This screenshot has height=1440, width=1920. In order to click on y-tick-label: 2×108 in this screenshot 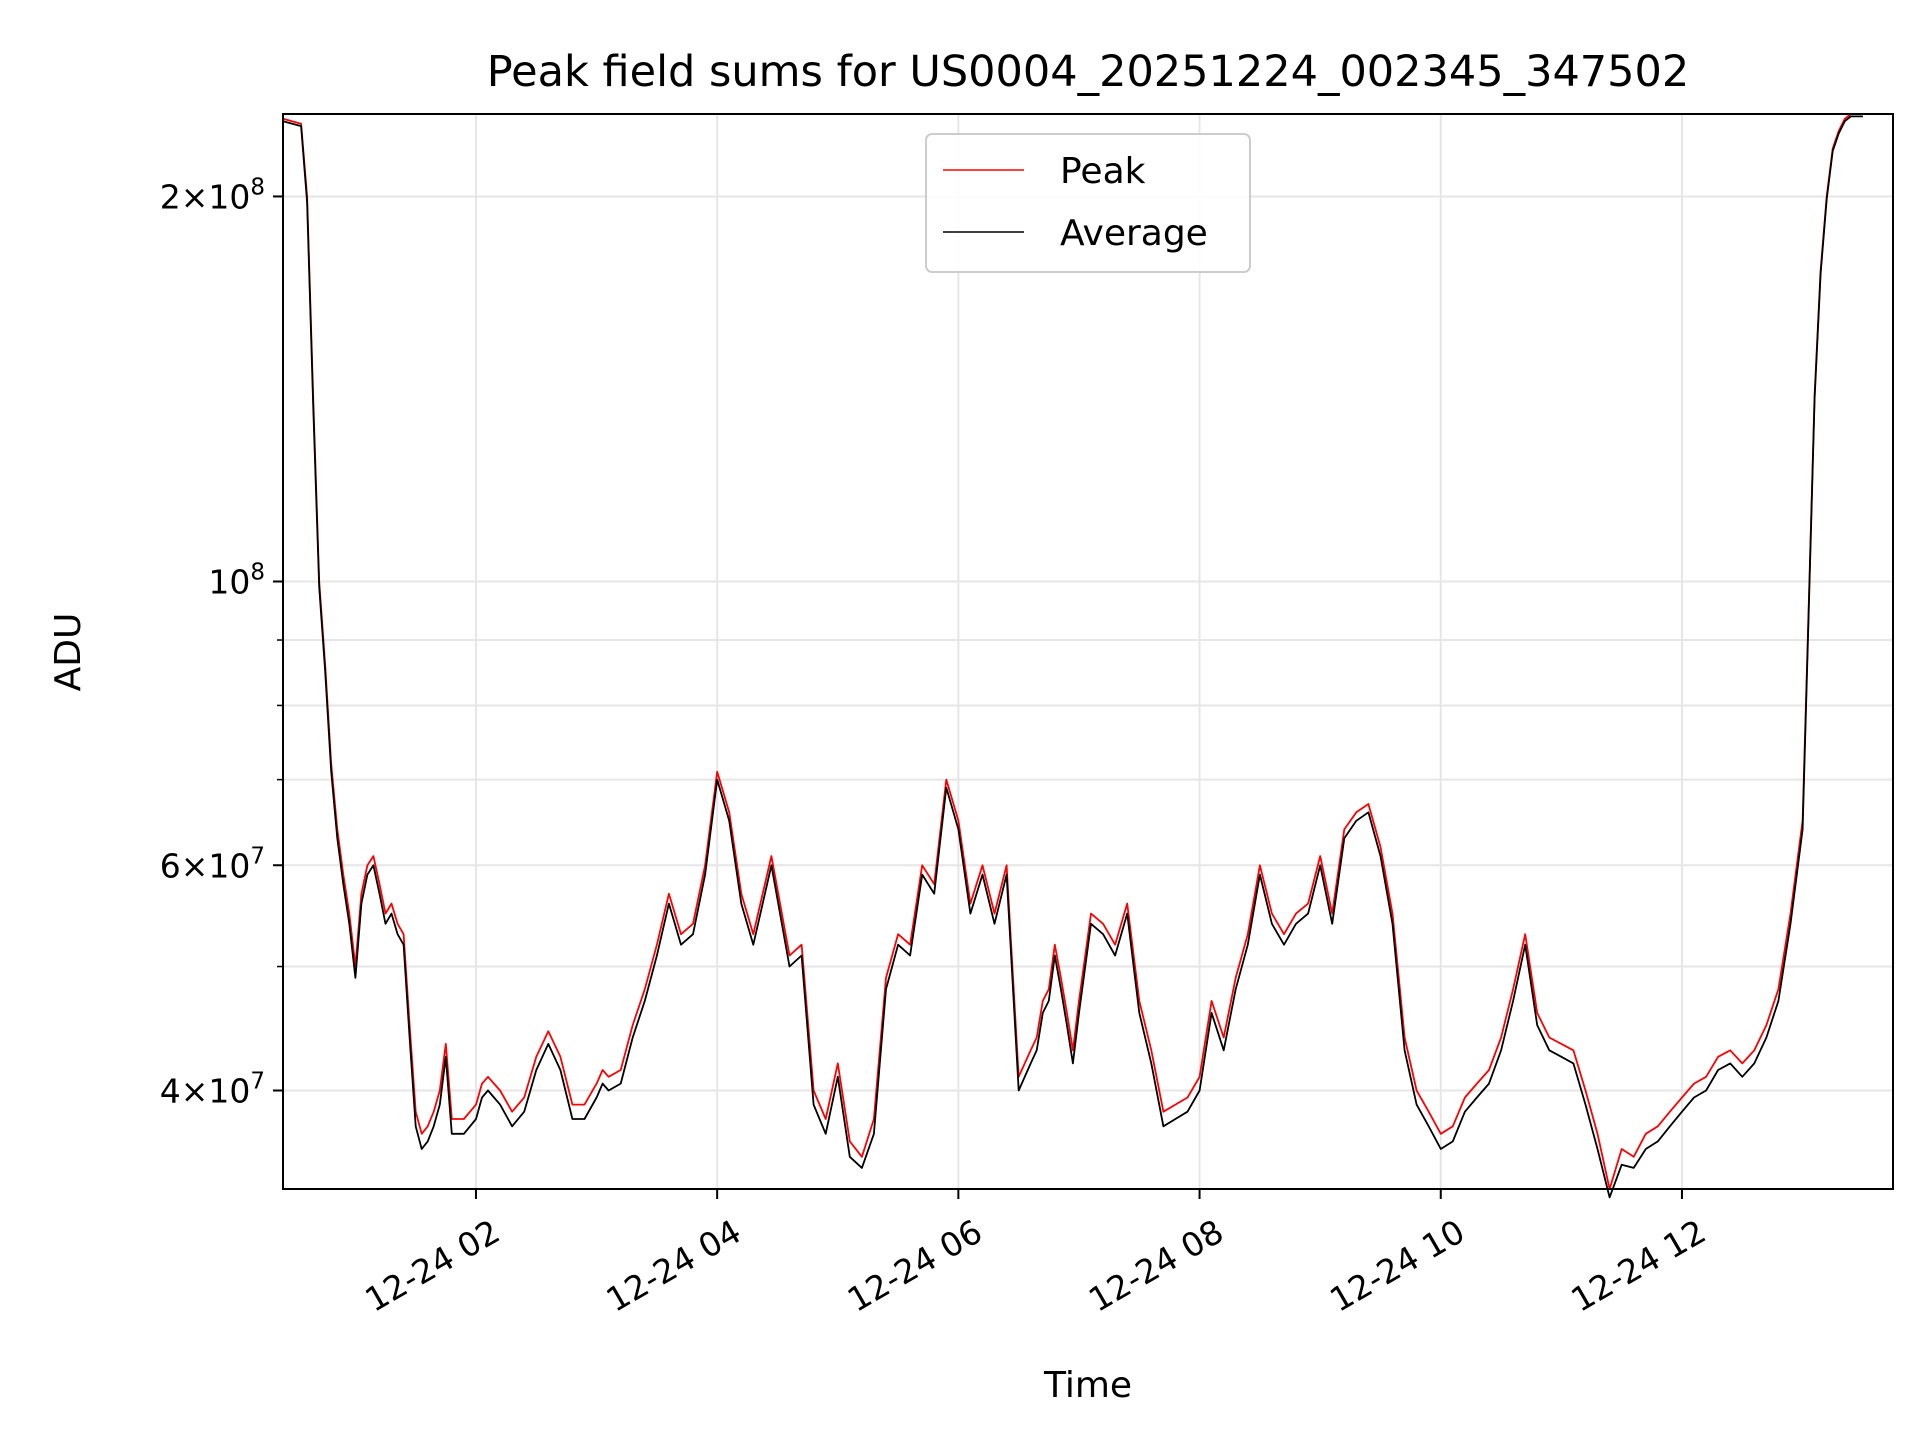, I will do `click(212, 195)`.